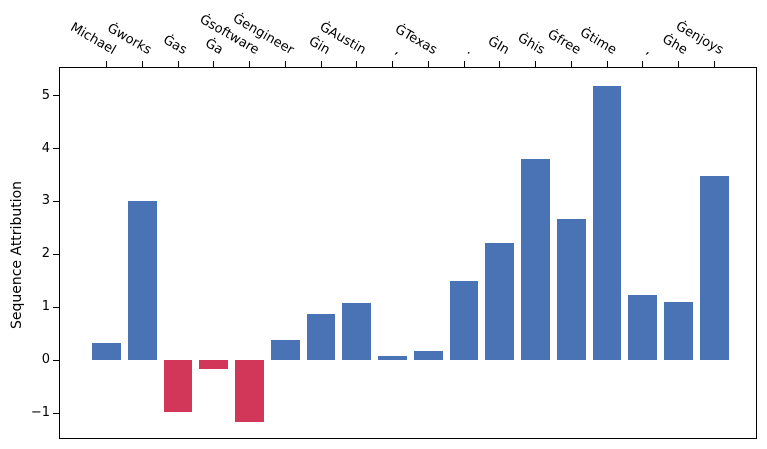 The image size is (767, 449). Describe the element at coordinates (45, 307) in the screenshot. I see `y-tick-label: 1` at that location.